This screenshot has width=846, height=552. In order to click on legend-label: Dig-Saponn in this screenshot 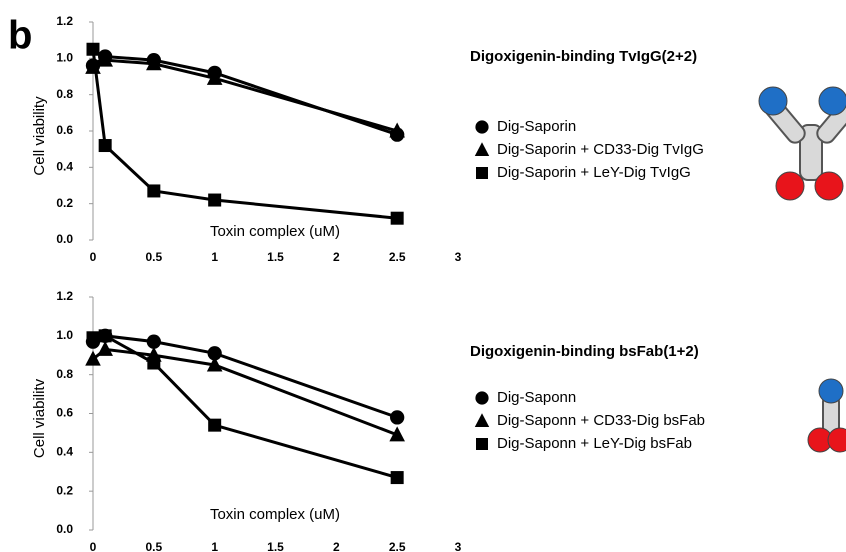, I will do `click(536, 397)`.